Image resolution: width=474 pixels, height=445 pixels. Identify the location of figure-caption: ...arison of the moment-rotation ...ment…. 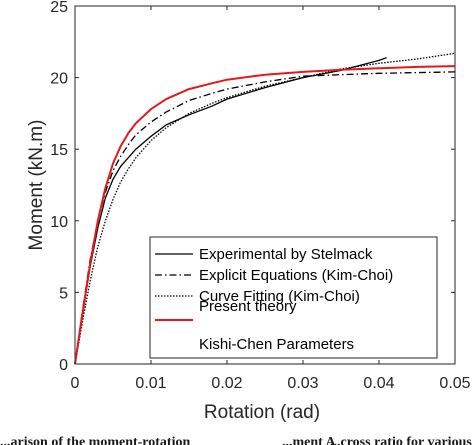
(237, 438).